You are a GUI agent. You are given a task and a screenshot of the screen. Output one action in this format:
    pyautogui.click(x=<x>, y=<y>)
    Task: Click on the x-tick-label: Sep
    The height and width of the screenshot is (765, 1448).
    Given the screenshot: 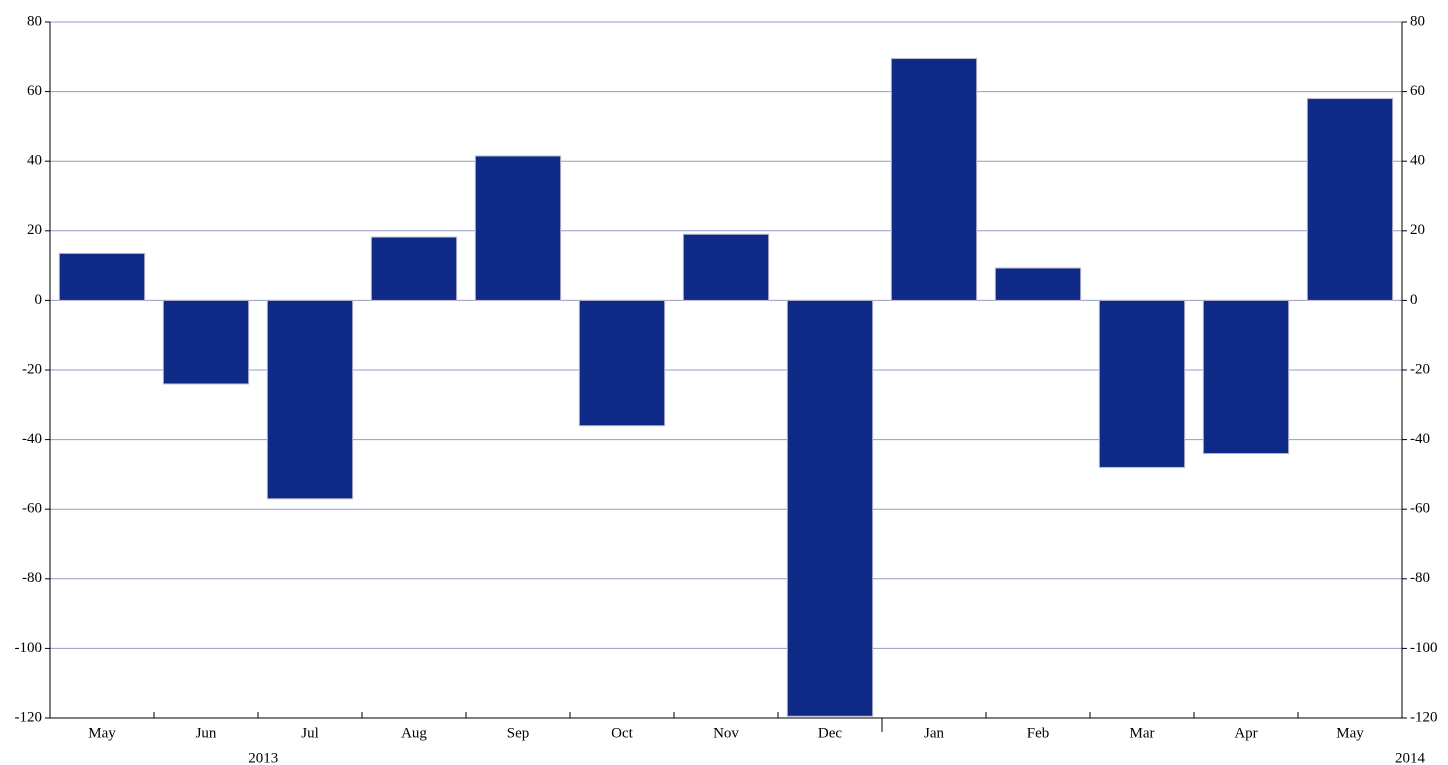 What is the action you would take?
    pyautogui.click(x=518, y=733)
    